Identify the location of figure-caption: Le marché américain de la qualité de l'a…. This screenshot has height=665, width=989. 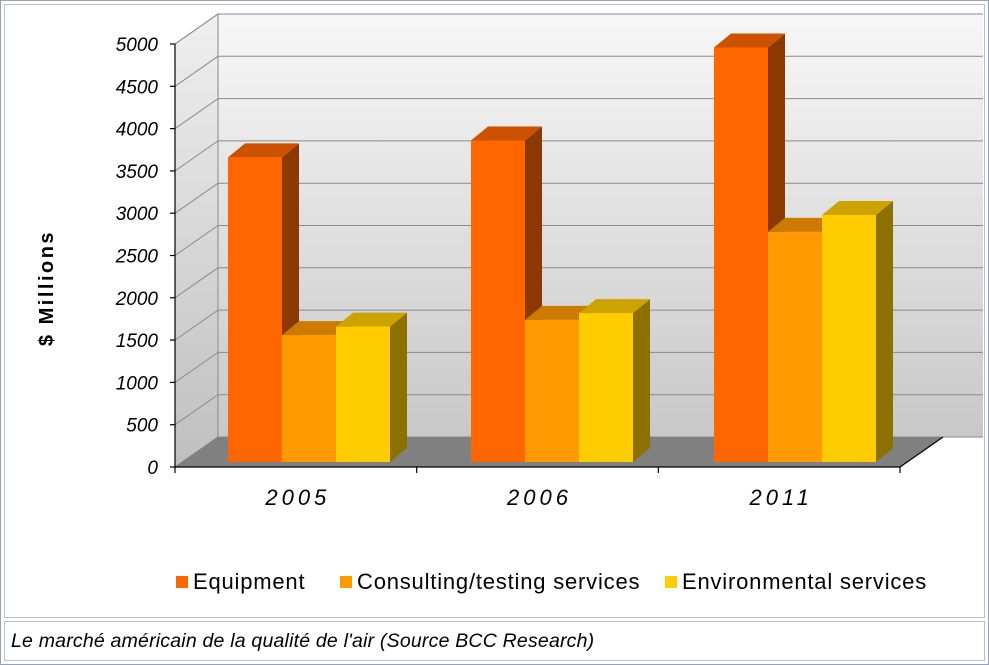
(303, 641).